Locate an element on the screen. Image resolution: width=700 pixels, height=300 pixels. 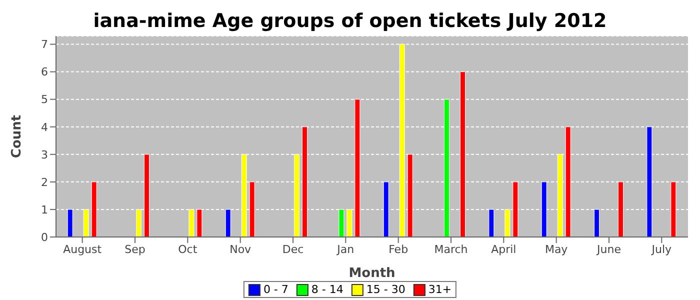
y-axis-title: Count is located at coordinates (17, 136).